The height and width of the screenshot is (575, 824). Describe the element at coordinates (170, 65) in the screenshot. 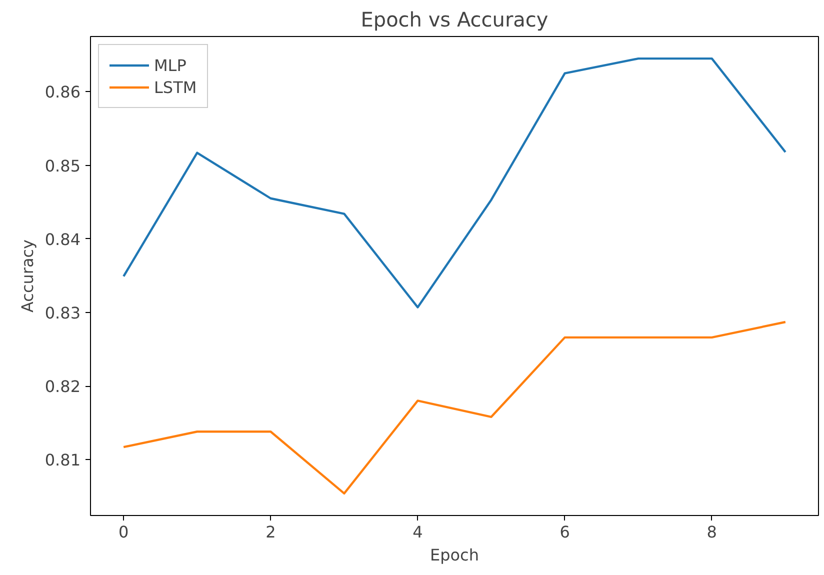

I see `legend-label: MLP` at that location.